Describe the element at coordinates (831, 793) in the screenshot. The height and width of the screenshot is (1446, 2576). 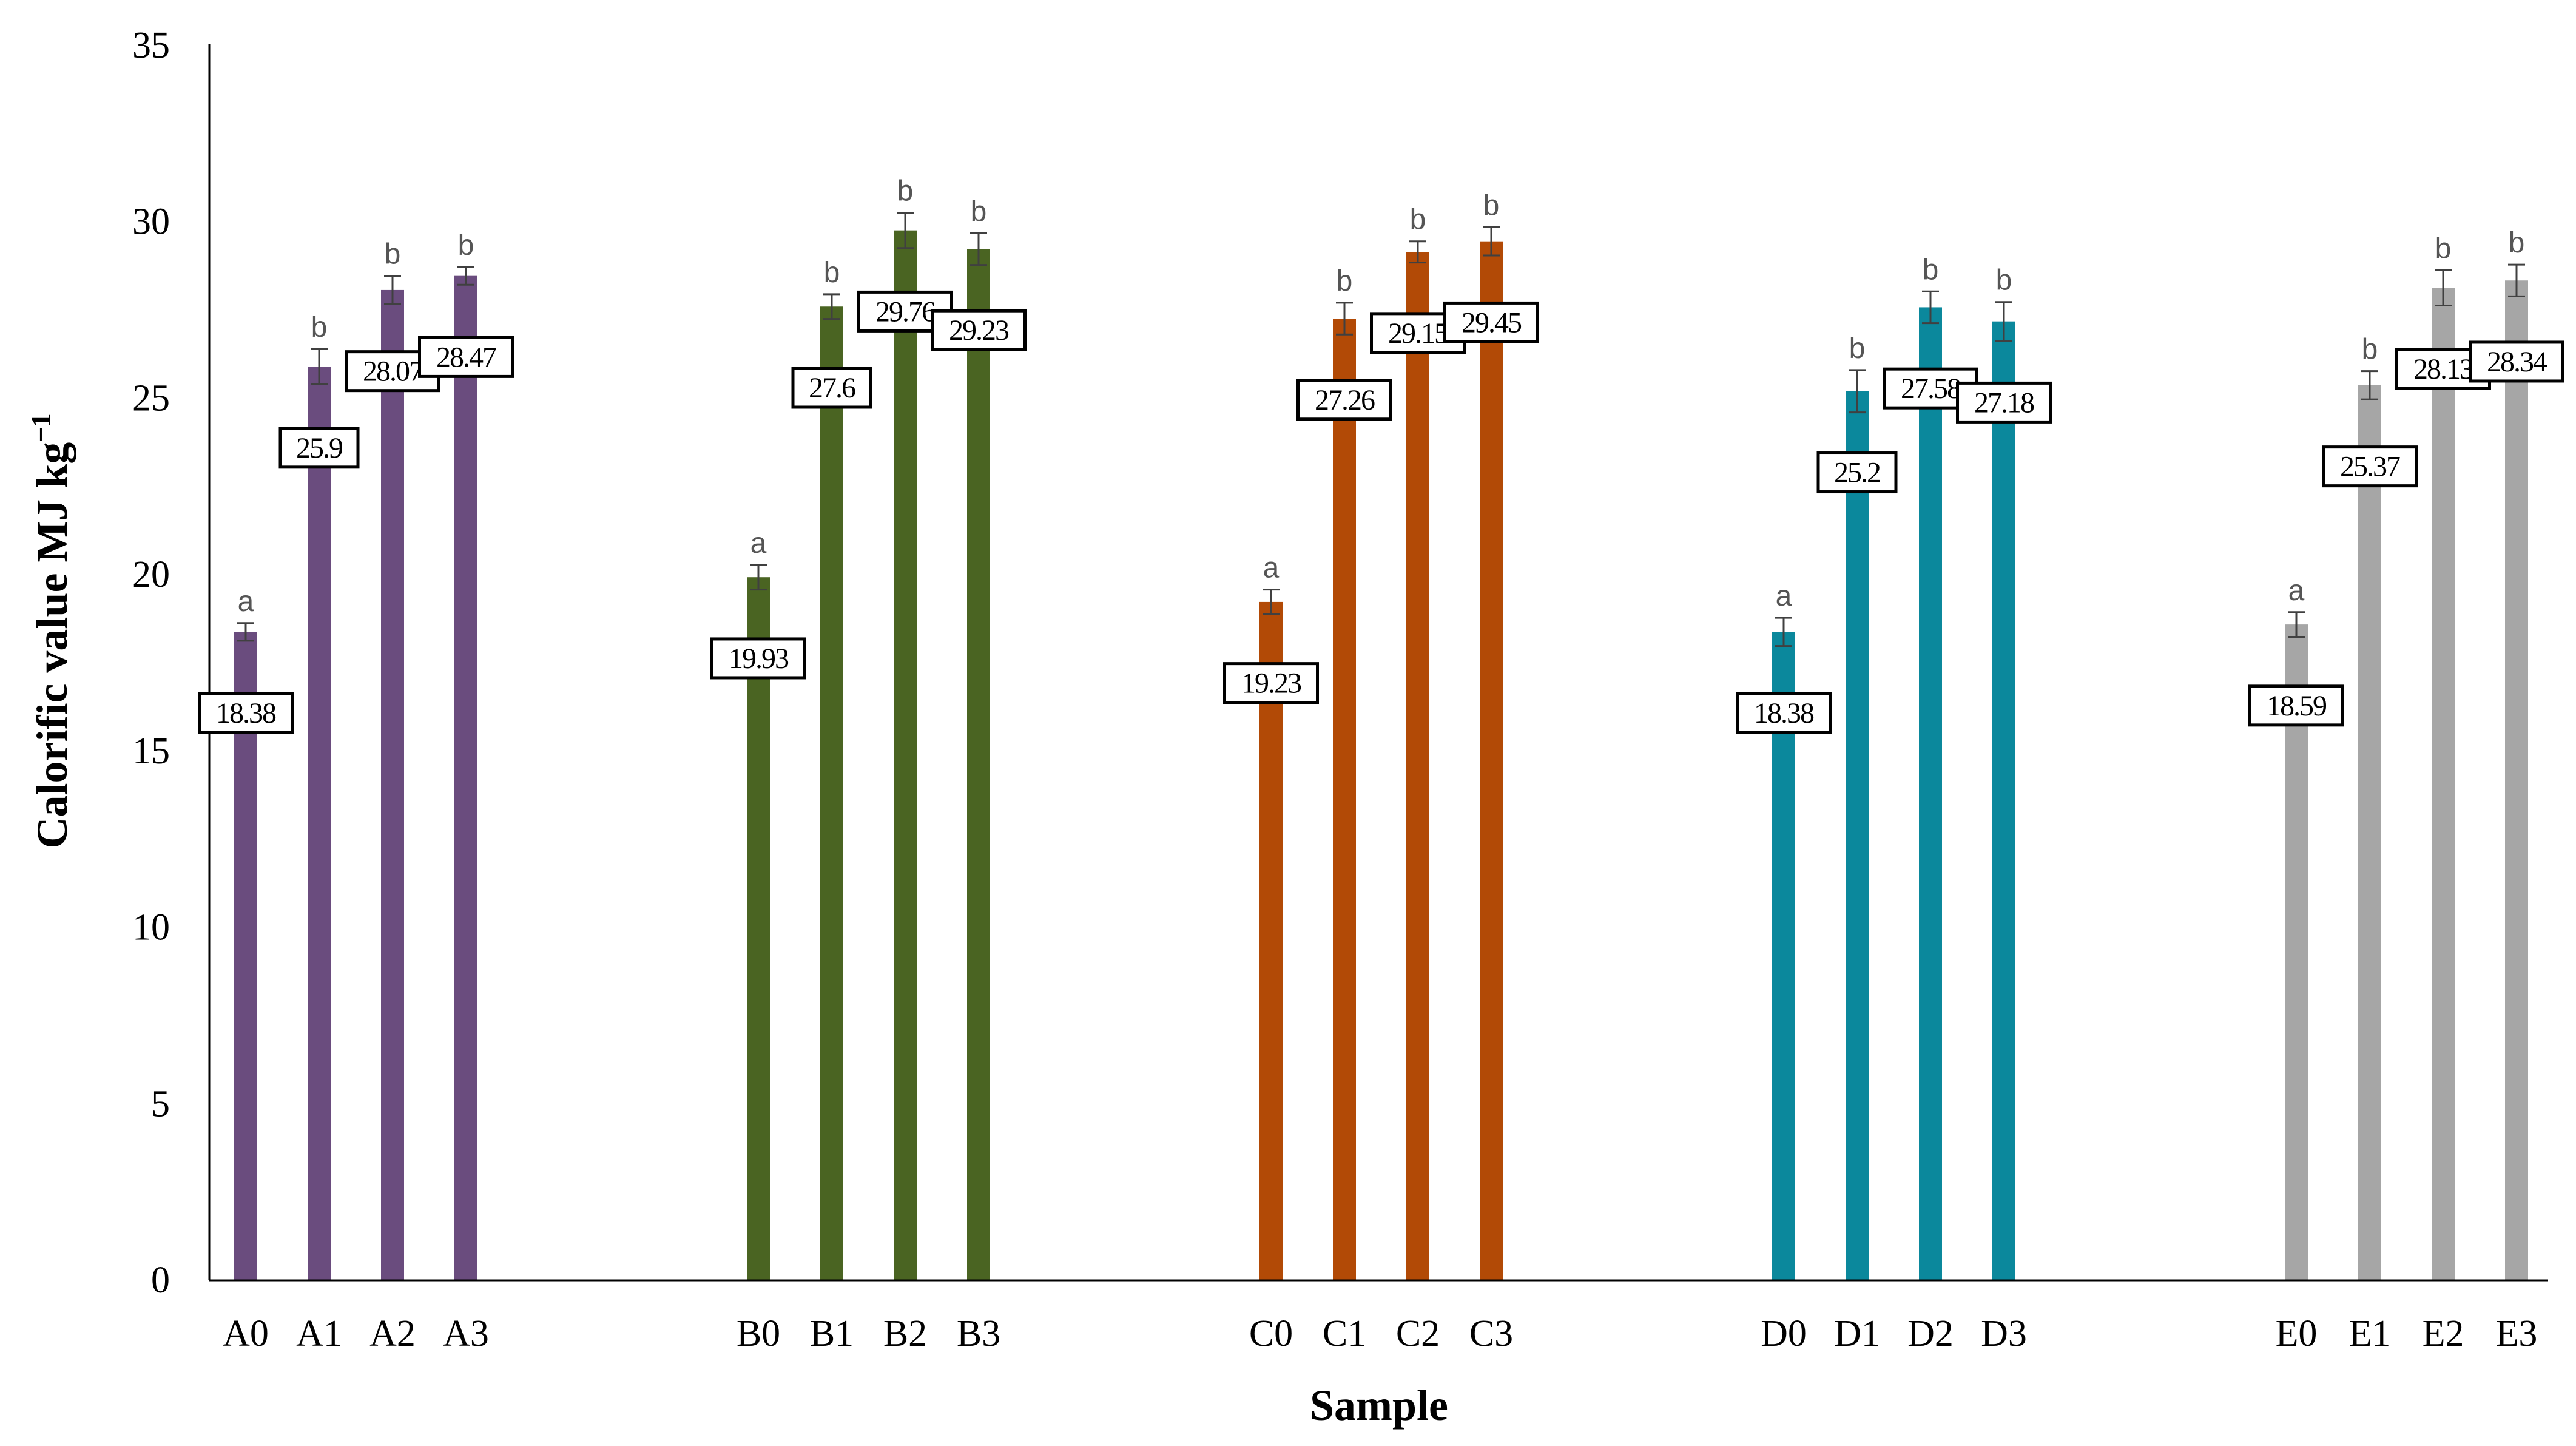
I see `bar-b1` at that location.